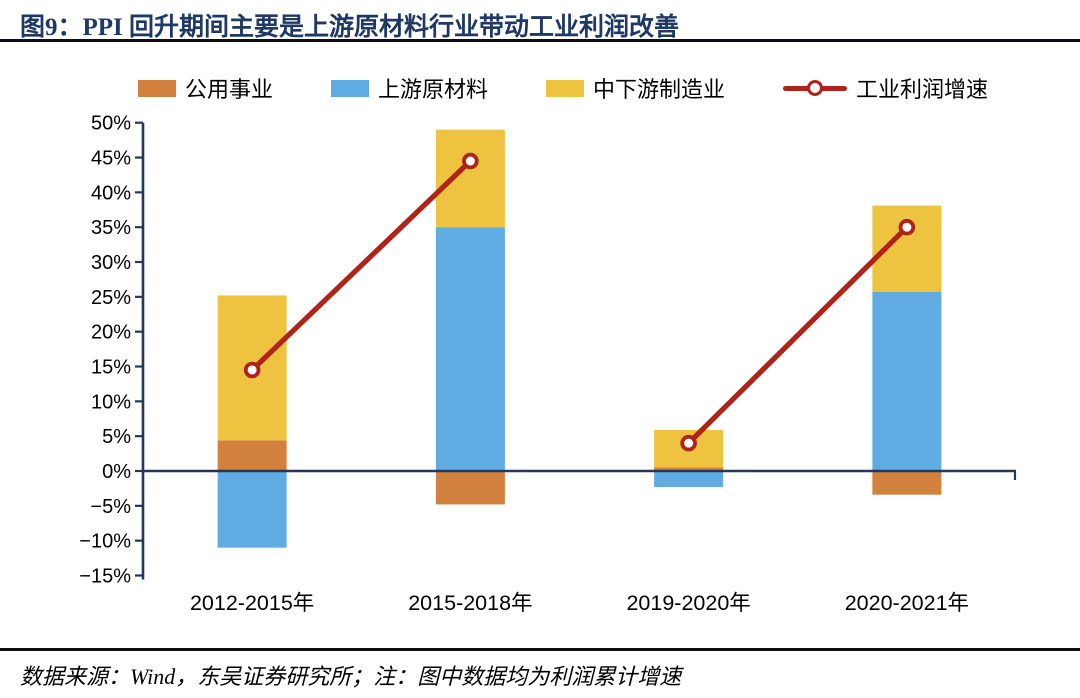  What do you see at coordinates (350, 27) in the screenshot?
I see `figure-title: 图9：PPI 回升期间主要是上游原材料行业带动工业利润改善` at bounding box center [350, 27].